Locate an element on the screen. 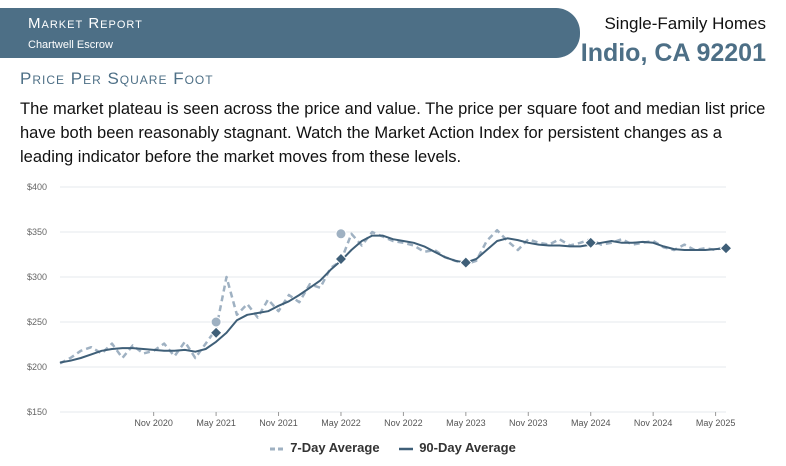  legend-label-90day: 90-Day Average is located at coordinates (467, 447).